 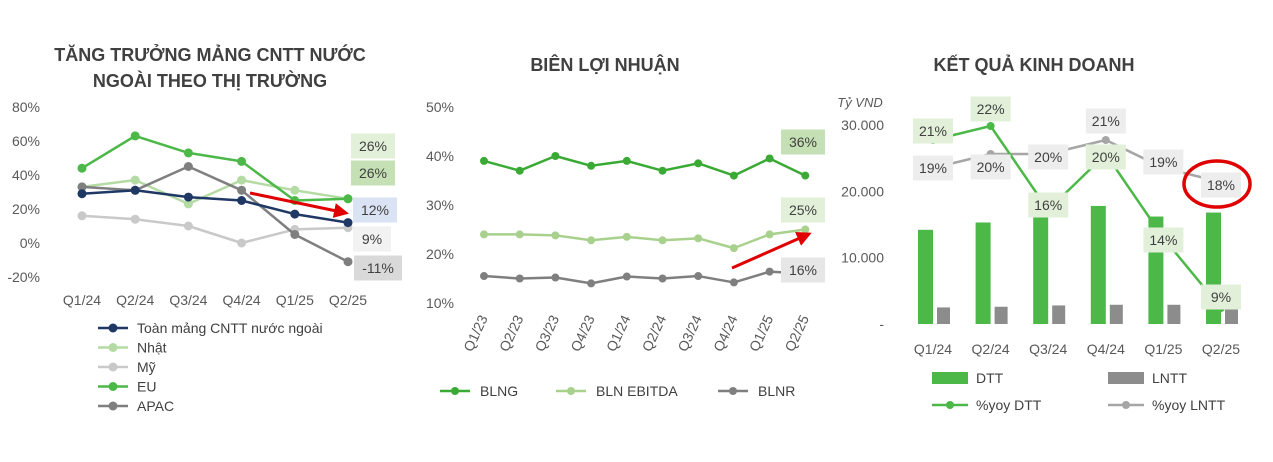 What do you see at coordinates (348, 300) in the screenshot?
I see `chart1-xtick: Q2/25` at bounding box center [348, 300].